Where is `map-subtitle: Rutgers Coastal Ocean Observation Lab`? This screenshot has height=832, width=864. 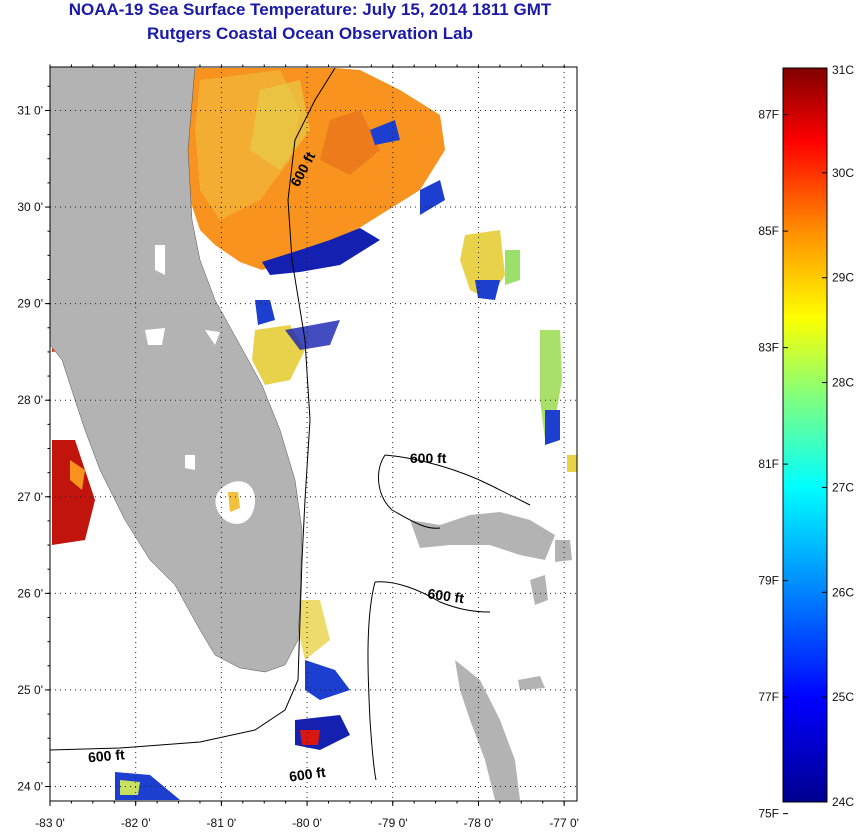 map-subtitle: Rutgers Coastal Ocean Observation Lab is located at coordinates (310, 33).